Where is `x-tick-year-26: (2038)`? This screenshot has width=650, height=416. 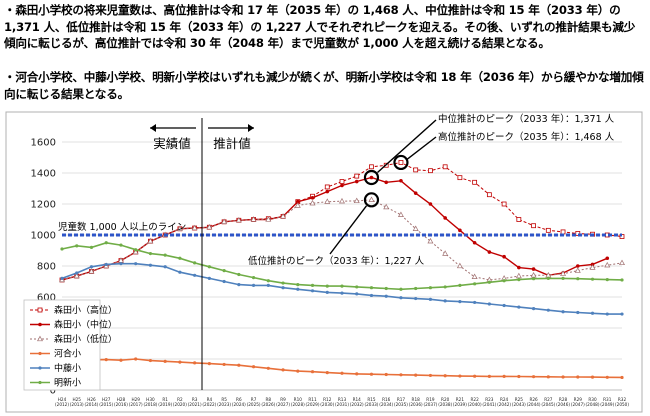
x-tick-year-26: (2038) is located at coordinates (445, 404).